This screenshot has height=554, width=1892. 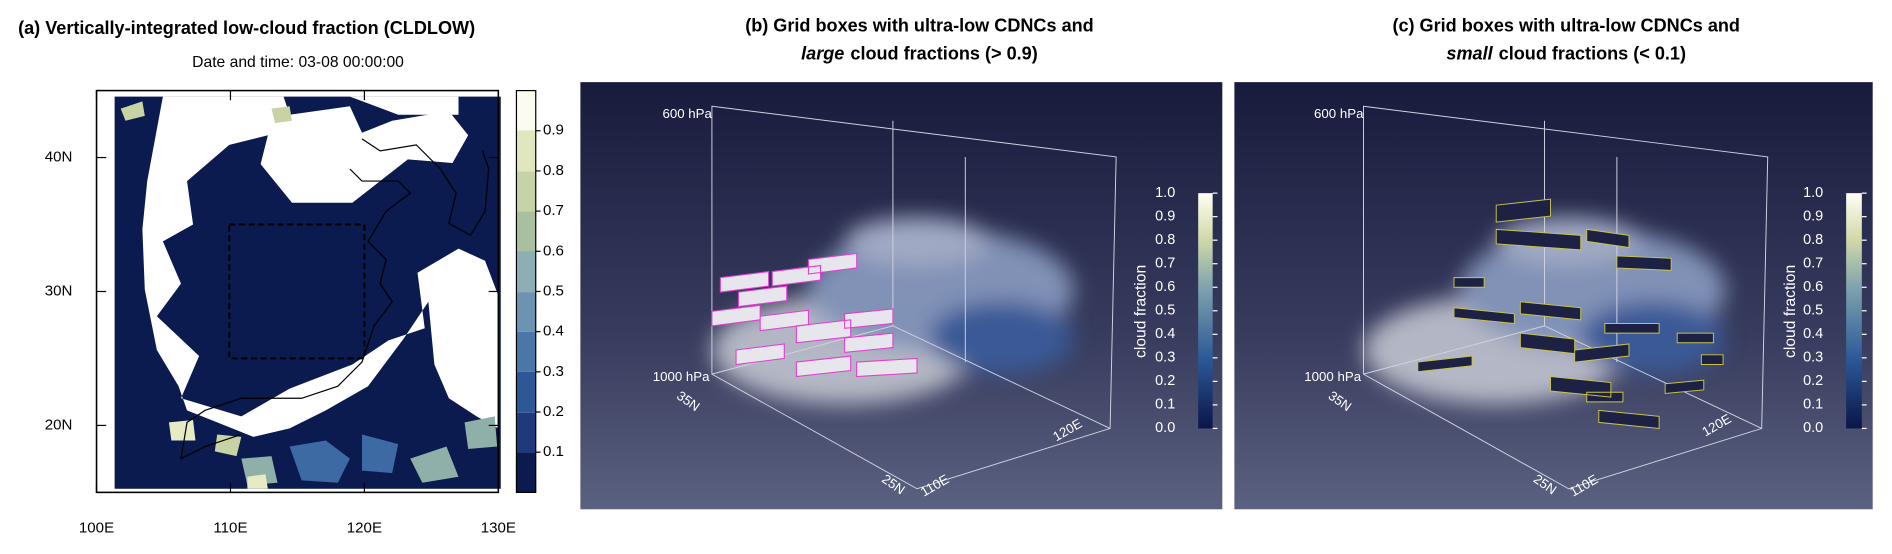 What do you see at coordinates (498, 528) in the screenshot?
I see `x-tick-label: 130E` at bounding box center [498, 528].